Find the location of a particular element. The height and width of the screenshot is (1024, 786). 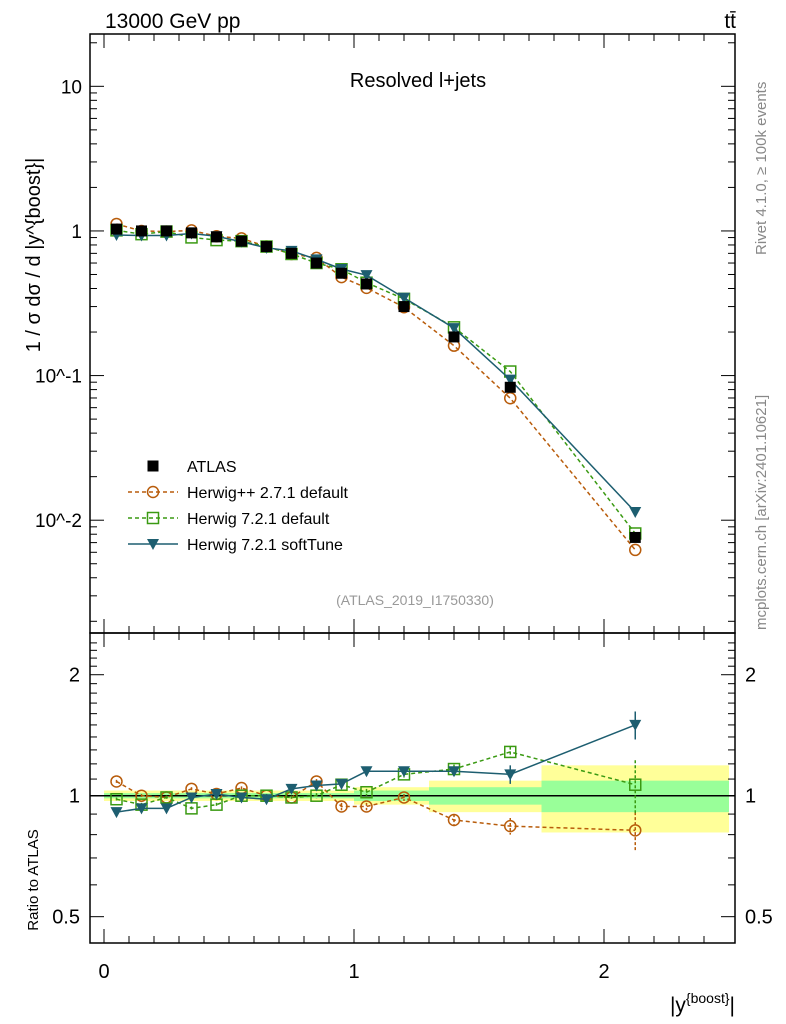

x-tick-label: 2 is located at coordinates (603, 972).